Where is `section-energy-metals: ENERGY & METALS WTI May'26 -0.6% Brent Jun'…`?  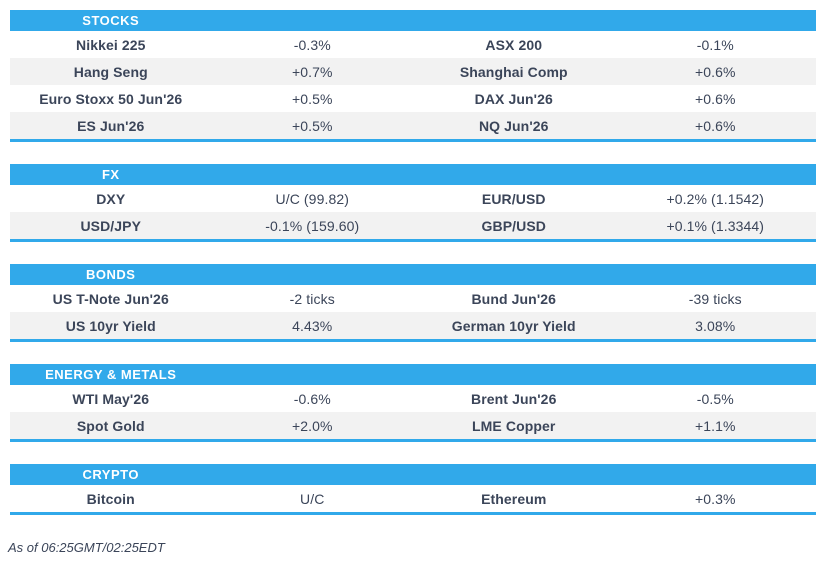
section-energy-metals: ENERGY & METALS WTI May'26 -0.6% Brent Jun'… is located at coordinates (413, 403).